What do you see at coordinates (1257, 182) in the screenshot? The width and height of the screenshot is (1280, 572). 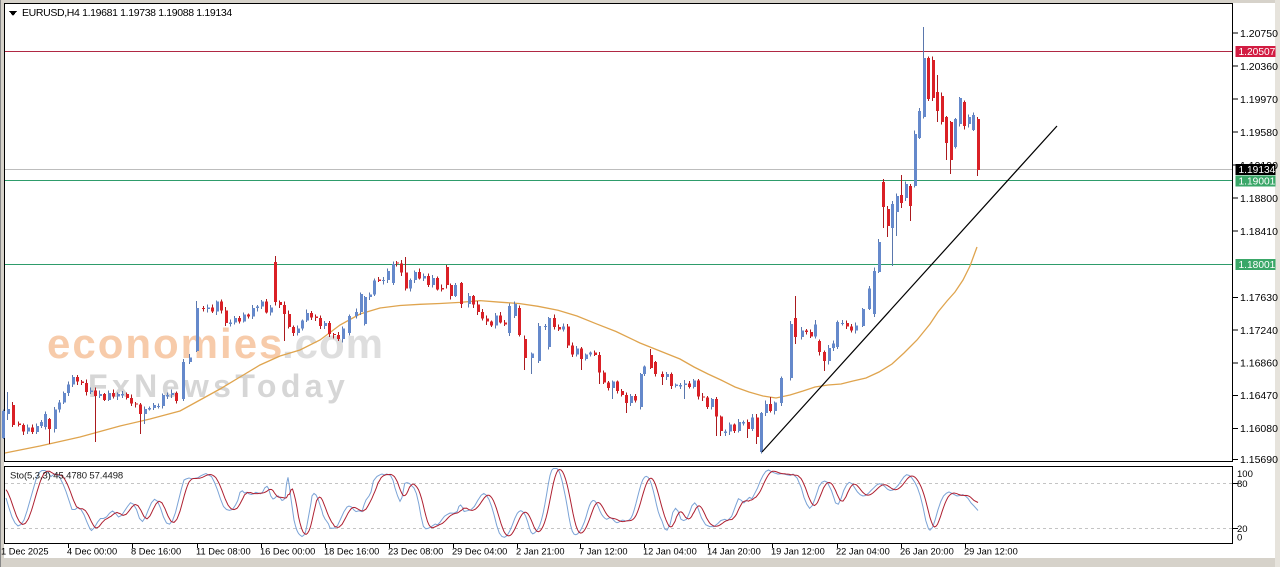 I see `svg-text: 1.19001` at bounding box center [1257, 182].